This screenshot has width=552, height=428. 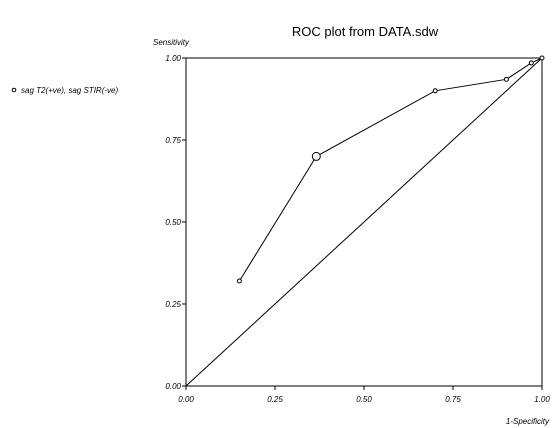 I want to click on x-tick-label: 0.00, so click(x=186, y=399).